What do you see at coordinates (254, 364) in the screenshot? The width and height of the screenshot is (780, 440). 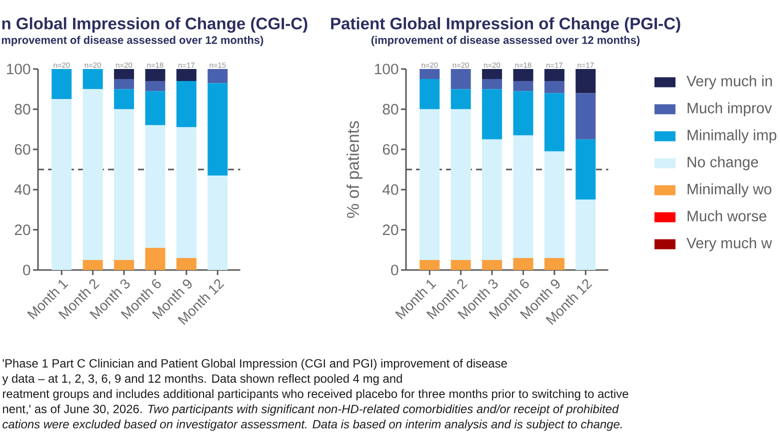 I see `text: 'Phase 1 Part C Clinician and Patient Global Impression (CGI and PGI) improvement of disease` at bounding box center [254, 364].